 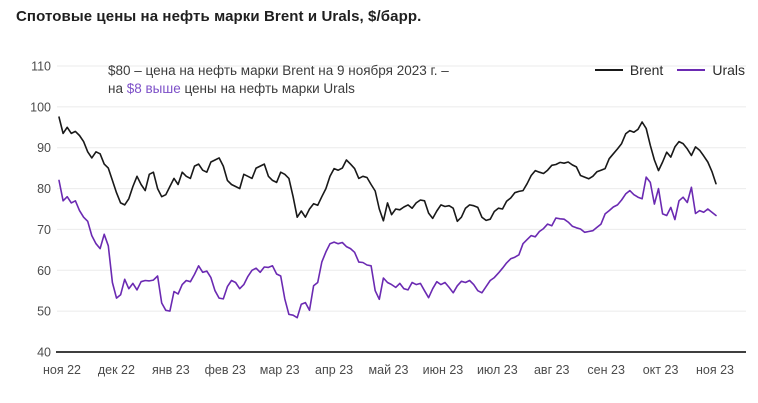 I want to click on x-axis-label: окт 23, so click(x=661, y=370).